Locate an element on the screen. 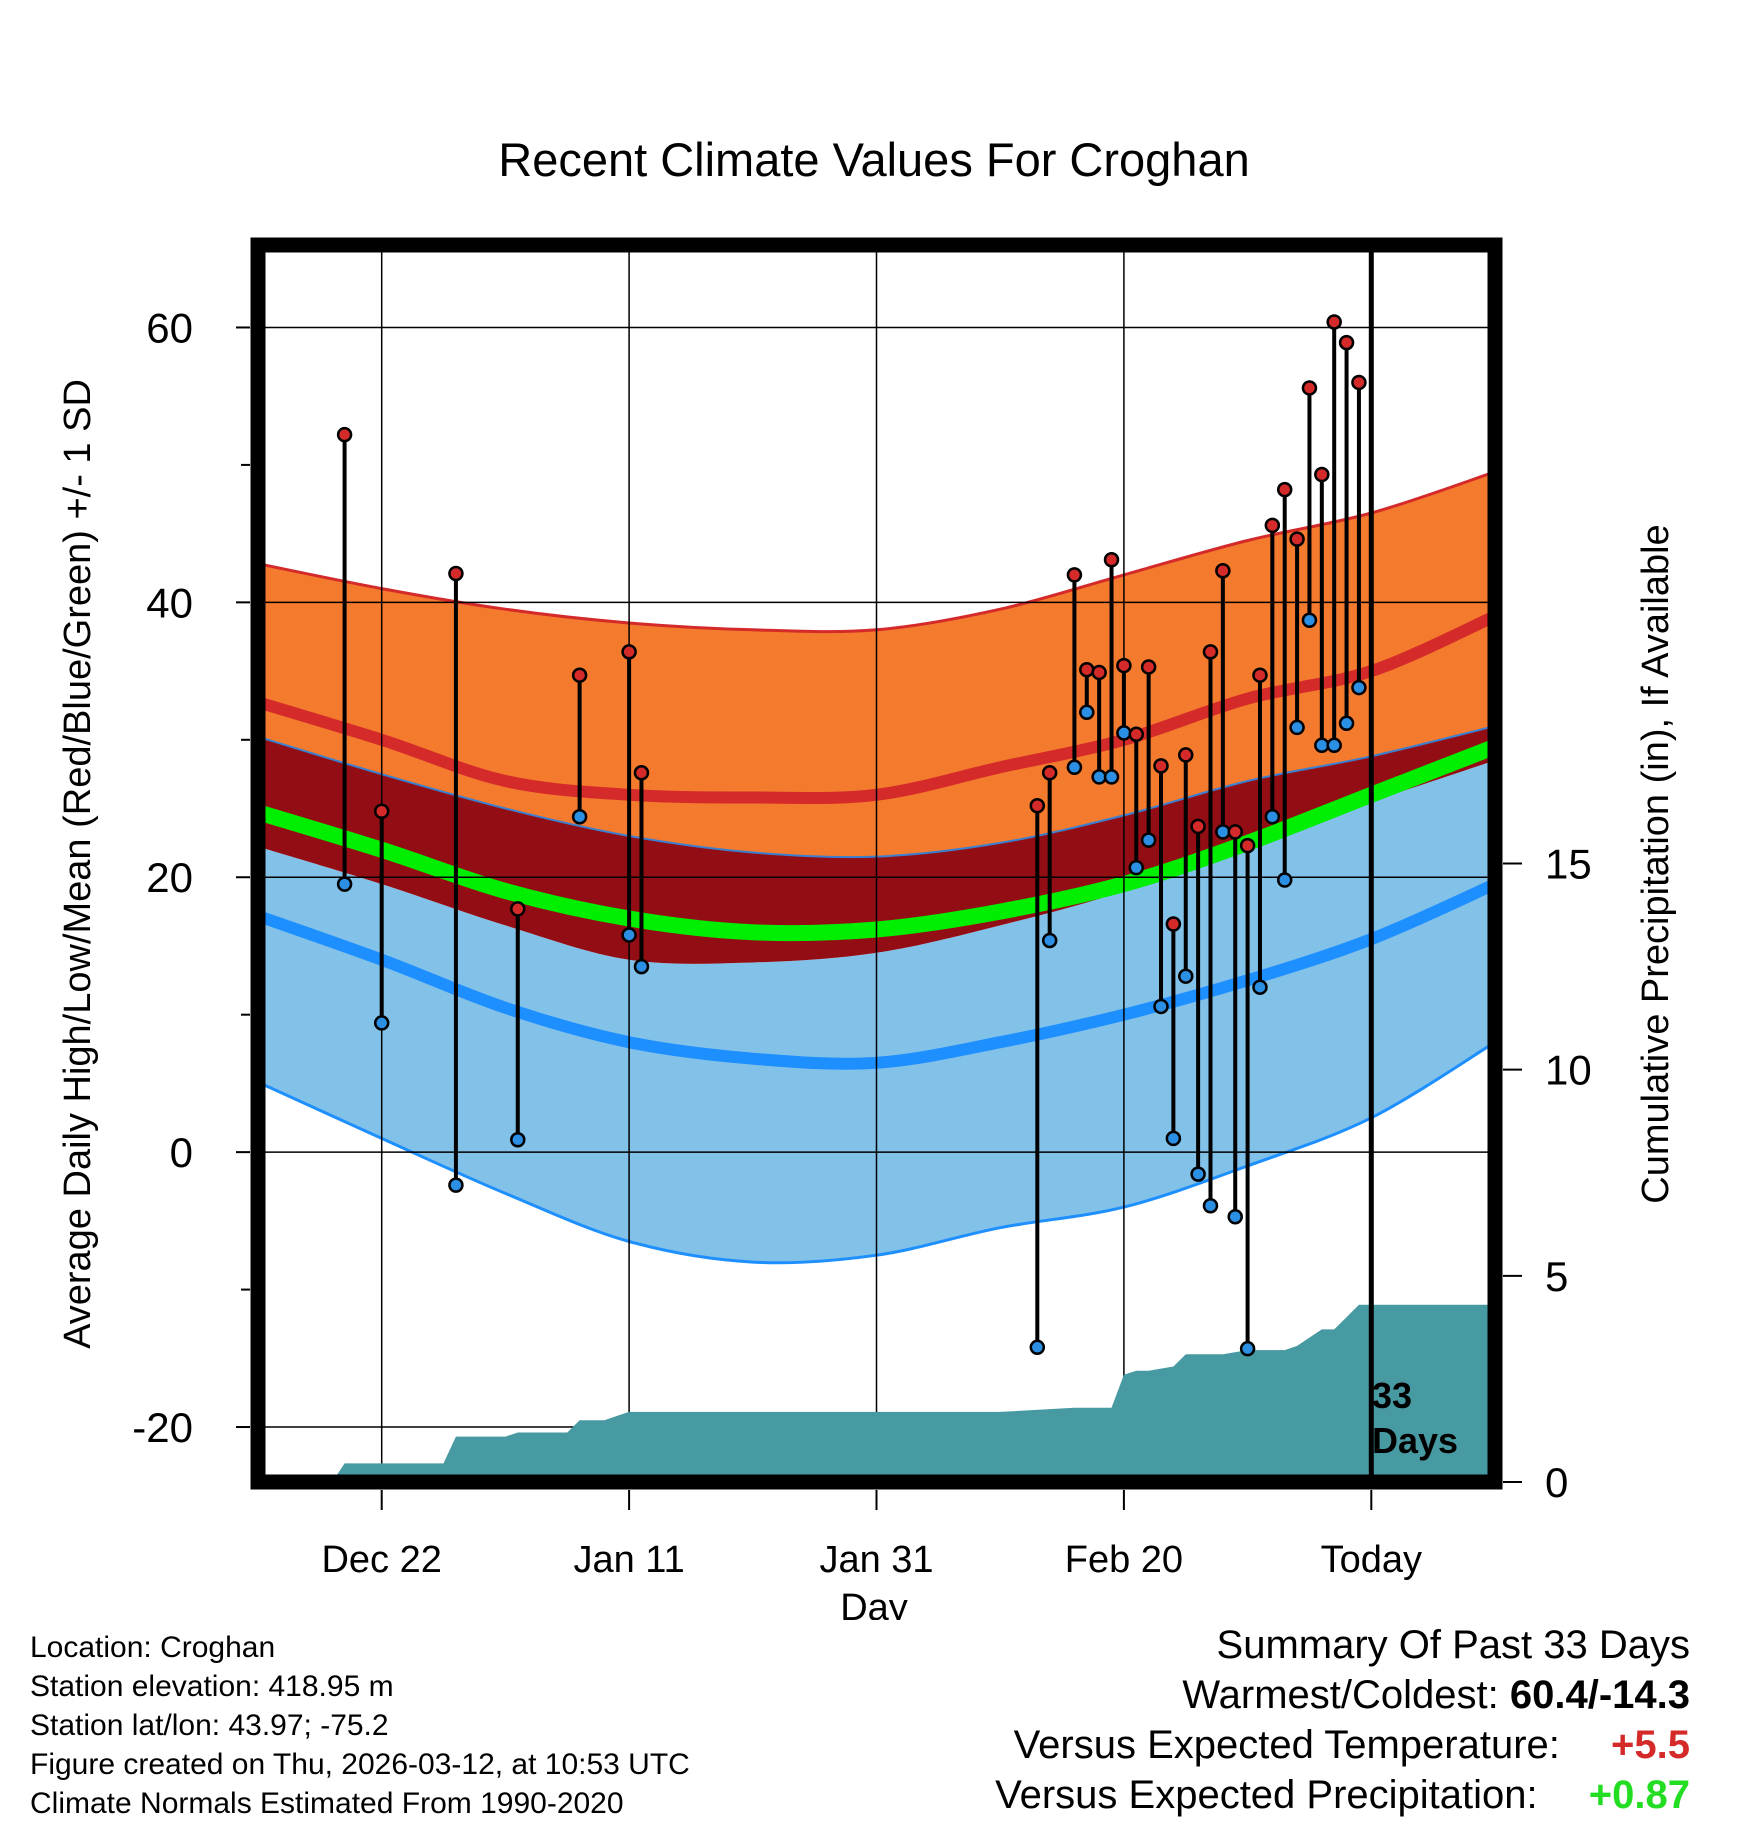 This screenshot has width=1748, height=1828. warmest-coldest-label: Warmest/Coldest: is located at coordinates (1340, 1695).